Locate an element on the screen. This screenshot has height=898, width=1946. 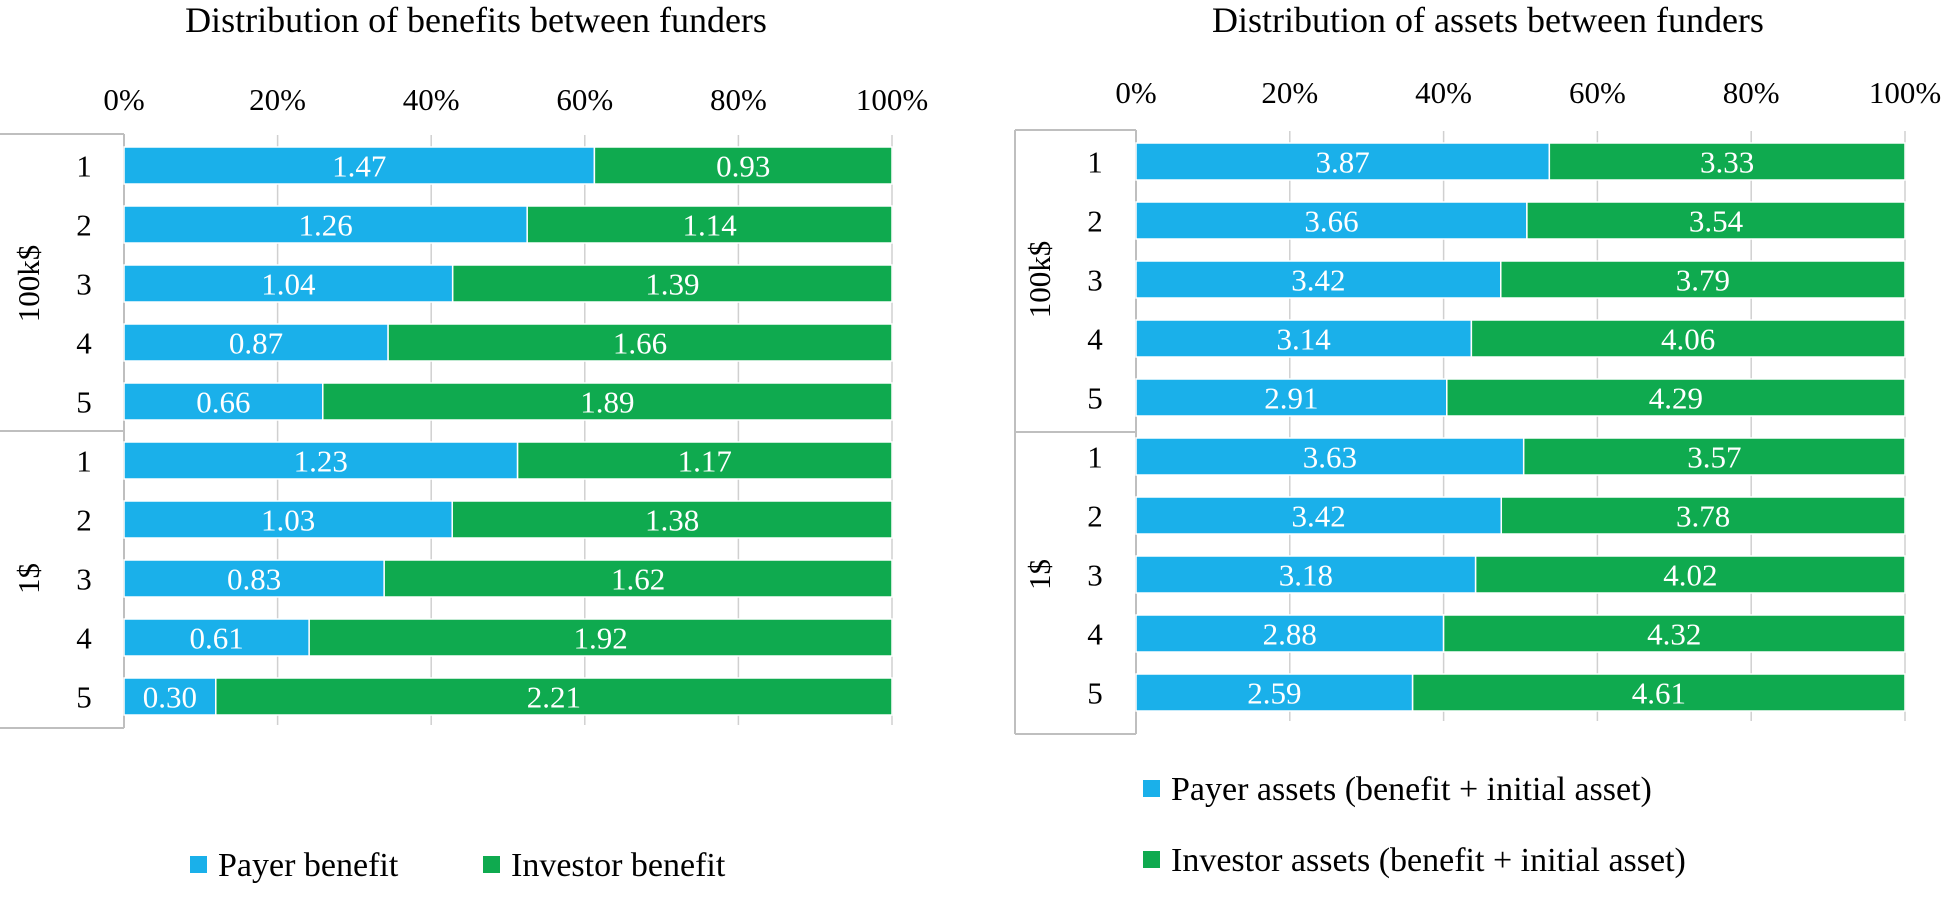
x-tick-label: 40% is located at coordinates (431, 99).